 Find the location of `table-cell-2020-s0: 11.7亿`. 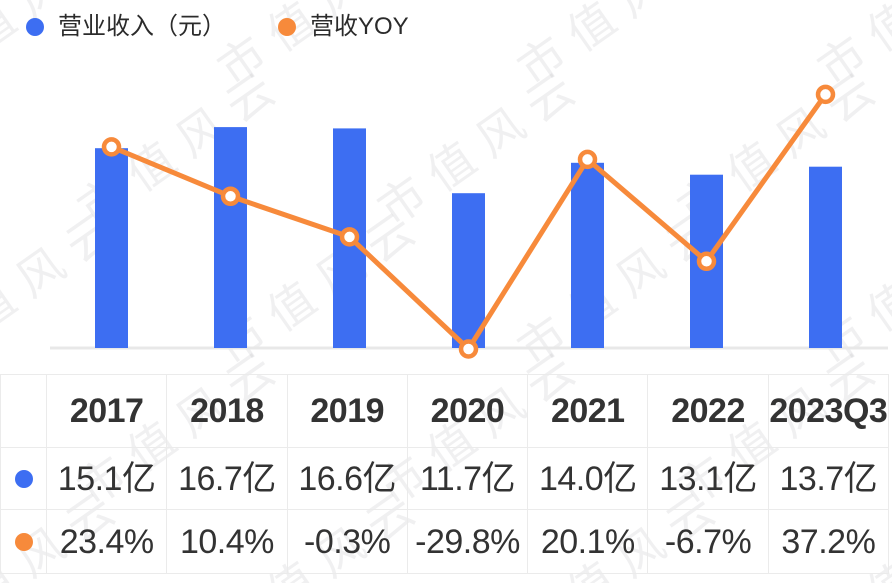

table-cell-2020-s0: 11.7亿 is located at coordinates (466, 478).